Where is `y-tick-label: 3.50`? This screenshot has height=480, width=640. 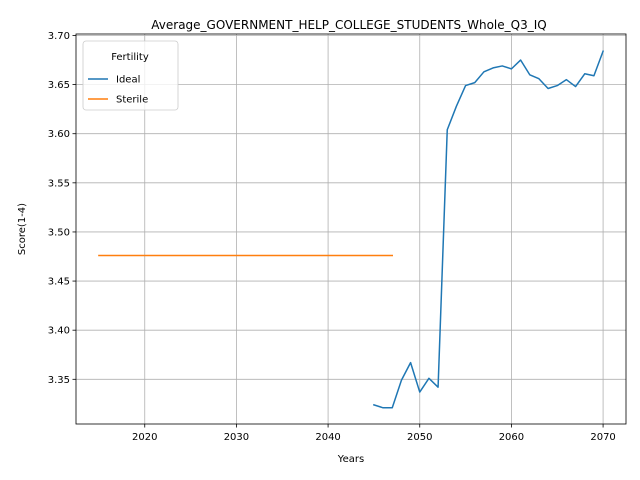
y-tick-label: 3.50 is located at coordinates (59, 232).